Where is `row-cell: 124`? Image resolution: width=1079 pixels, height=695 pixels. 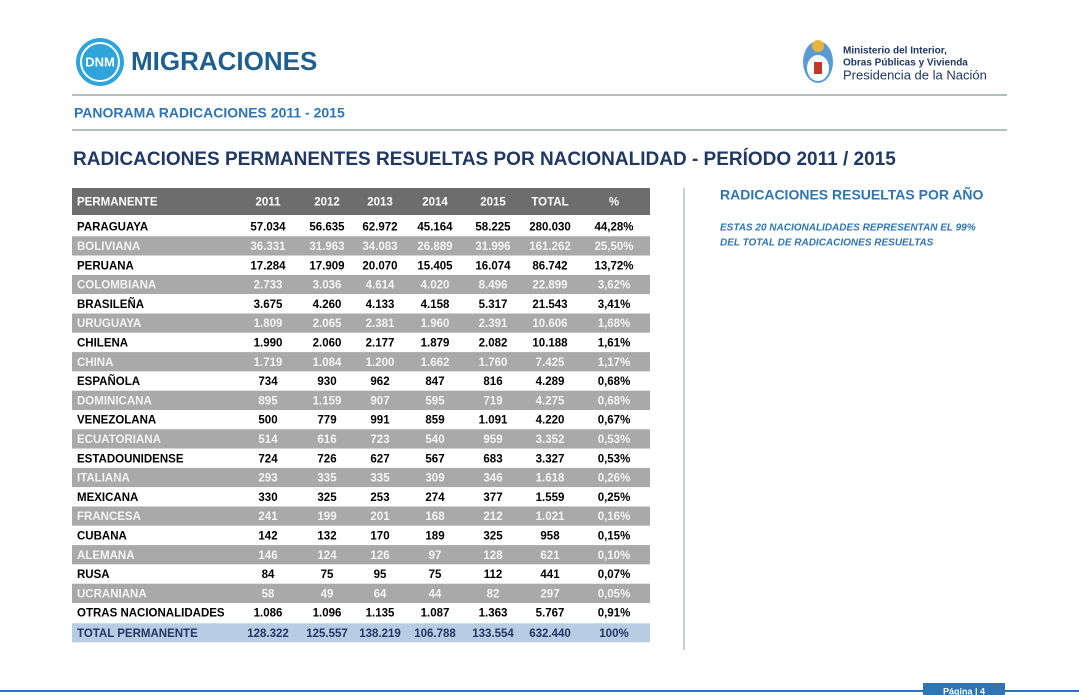
row-cell: 124 is located at coordinates (327, 556).